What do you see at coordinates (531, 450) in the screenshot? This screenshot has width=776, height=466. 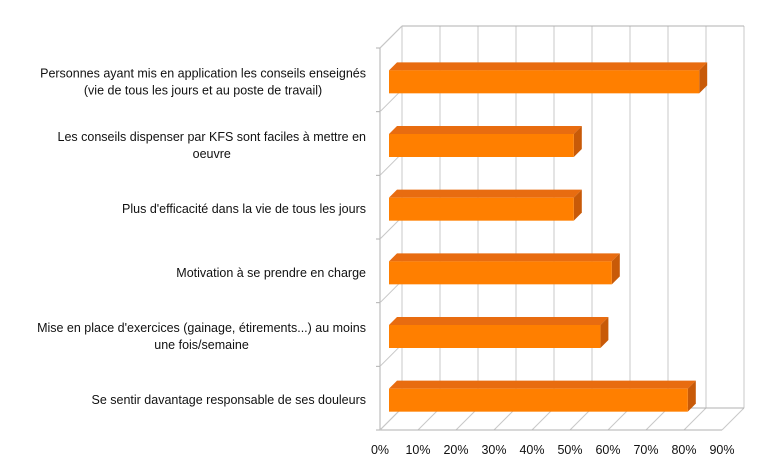 I see `x-tick-label: 40%` at bounding box center [531, 450].